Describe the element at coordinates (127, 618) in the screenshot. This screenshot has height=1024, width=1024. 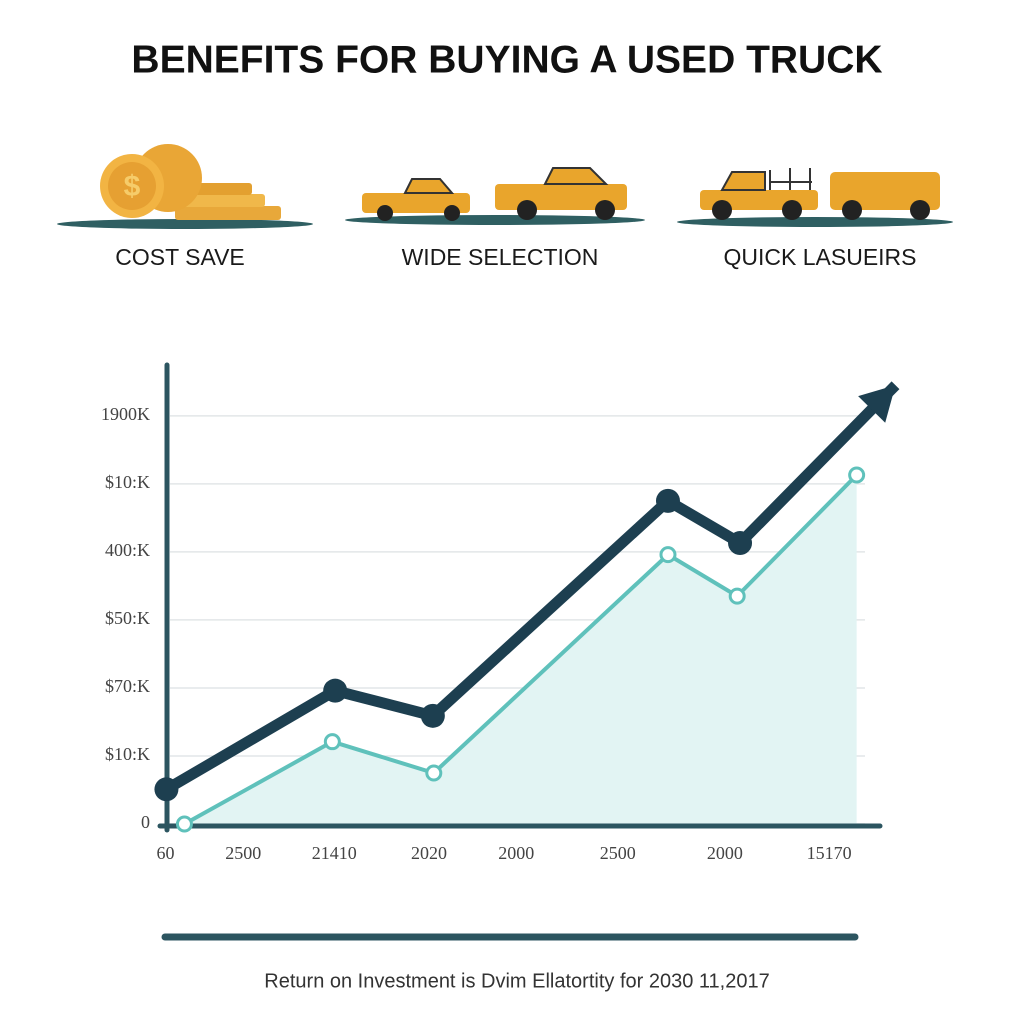
I see `y-tick-label: $50:K` at that location.